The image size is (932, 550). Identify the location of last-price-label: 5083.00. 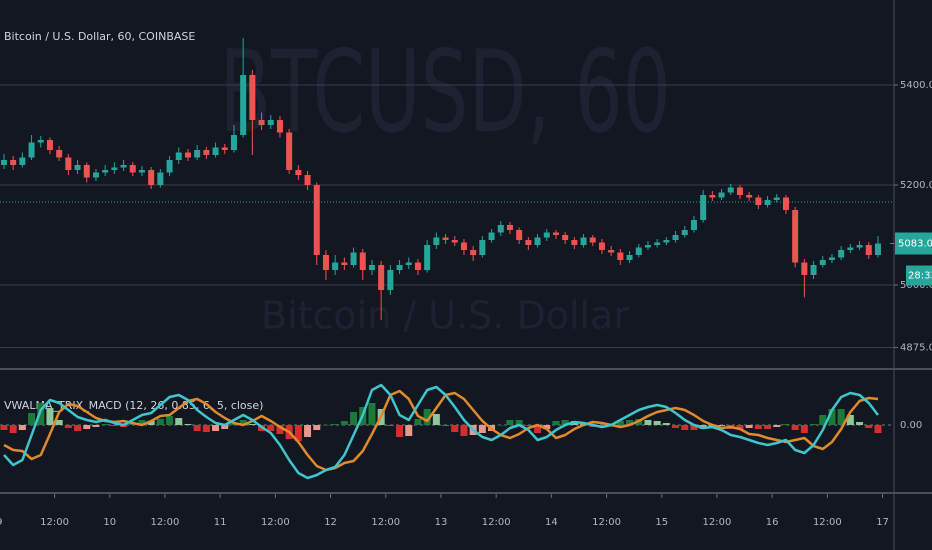
(915, 244).